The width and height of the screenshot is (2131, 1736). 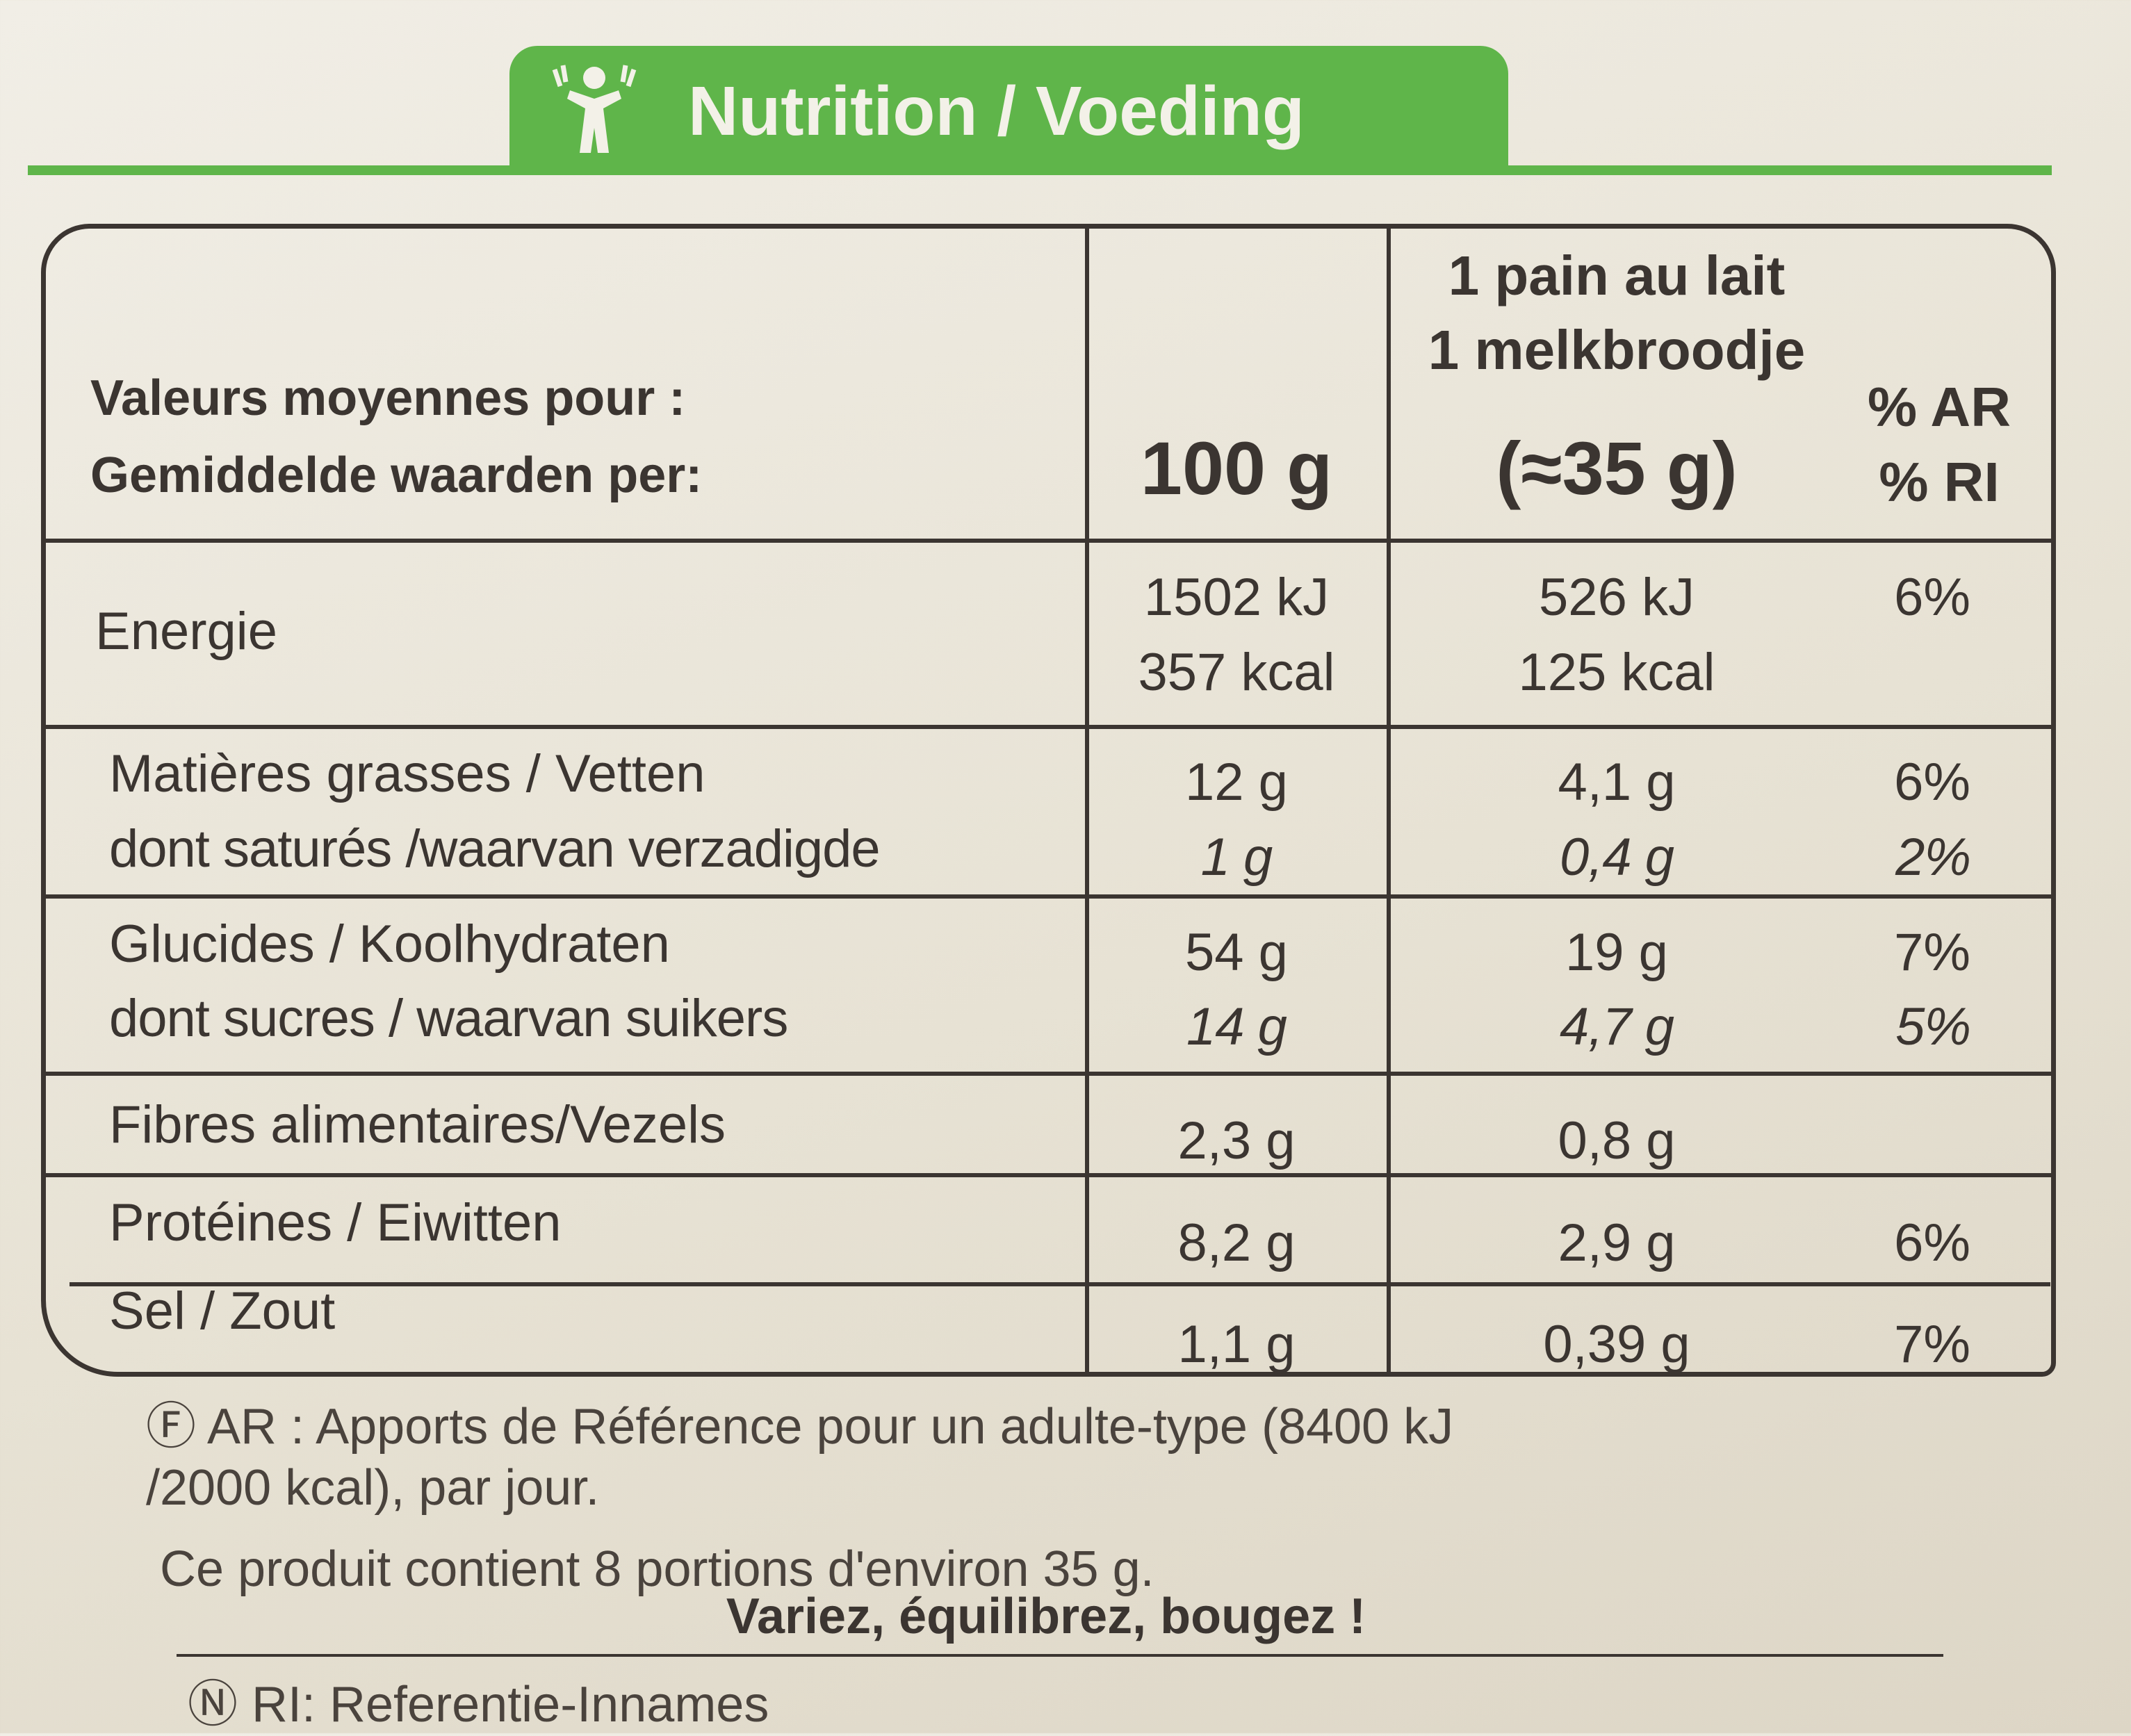 I want to click on nutrient-value: 14 g, so click(x=1237, y=1026).